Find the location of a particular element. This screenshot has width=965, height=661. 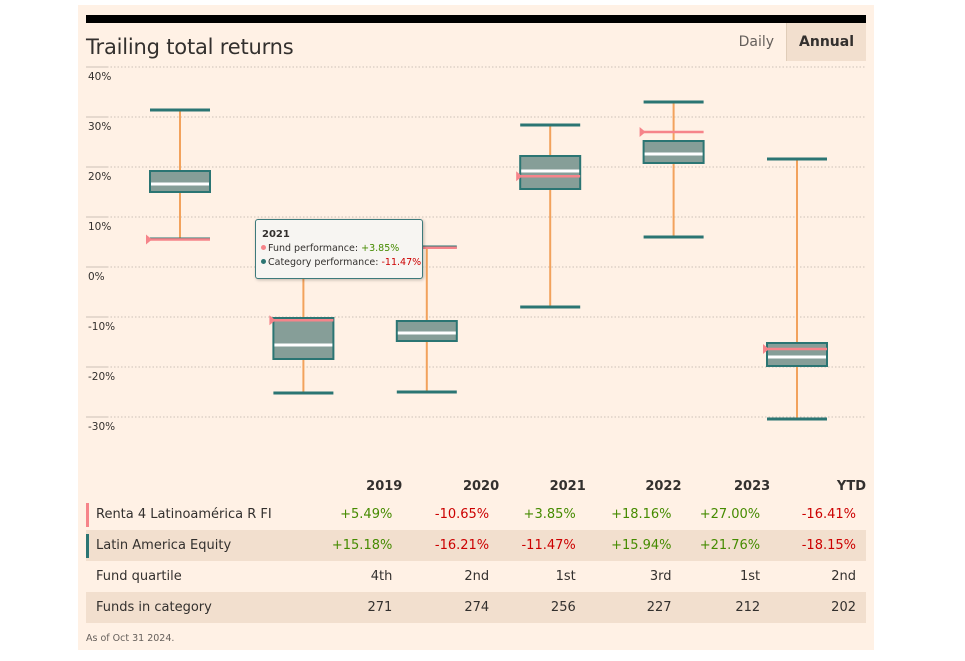

tooltip-category-label: Category performance: is located at coordinates (323, 262).